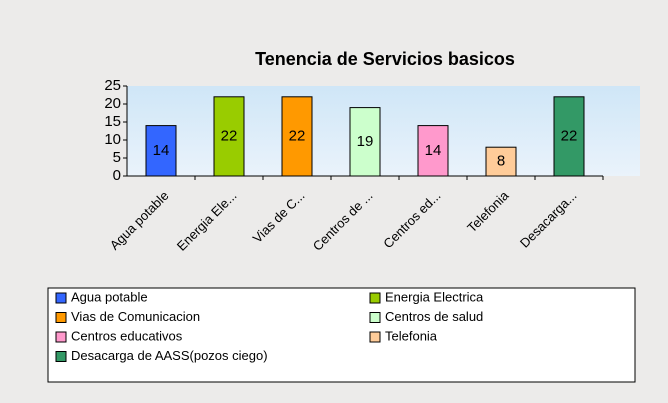  I want to click on data-label: 8, so click(501, 161).